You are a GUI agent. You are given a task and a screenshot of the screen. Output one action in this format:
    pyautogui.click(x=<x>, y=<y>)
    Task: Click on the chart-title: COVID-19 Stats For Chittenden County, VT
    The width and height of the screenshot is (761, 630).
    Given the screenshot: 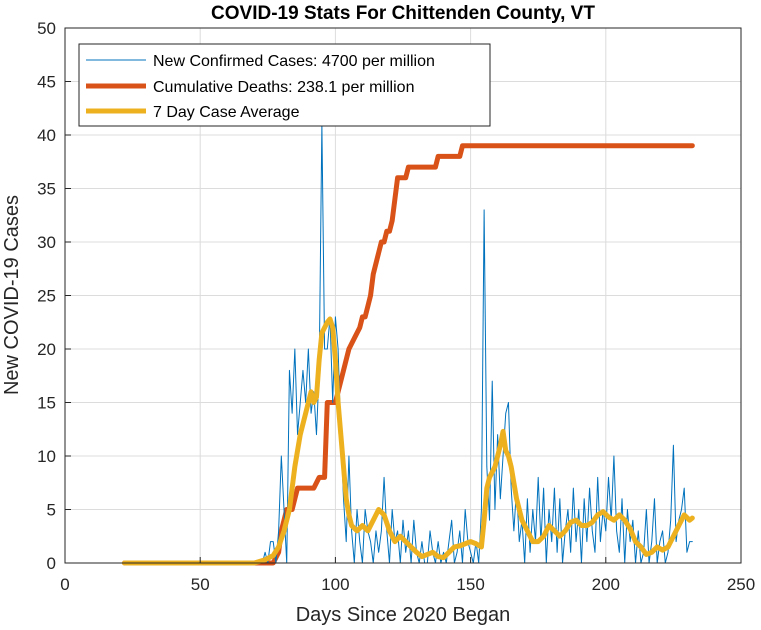 What is the action you would take?
    pyautogui.click(x=403, y=13)
    